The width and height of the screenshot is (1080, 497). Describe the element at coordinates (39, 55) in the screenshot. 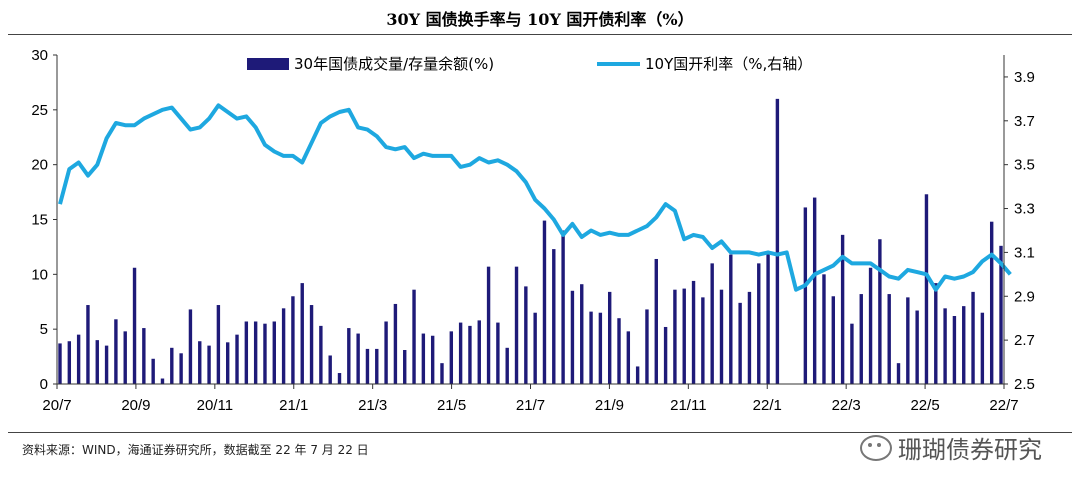

I see `left-tick-label: 30` at that location.